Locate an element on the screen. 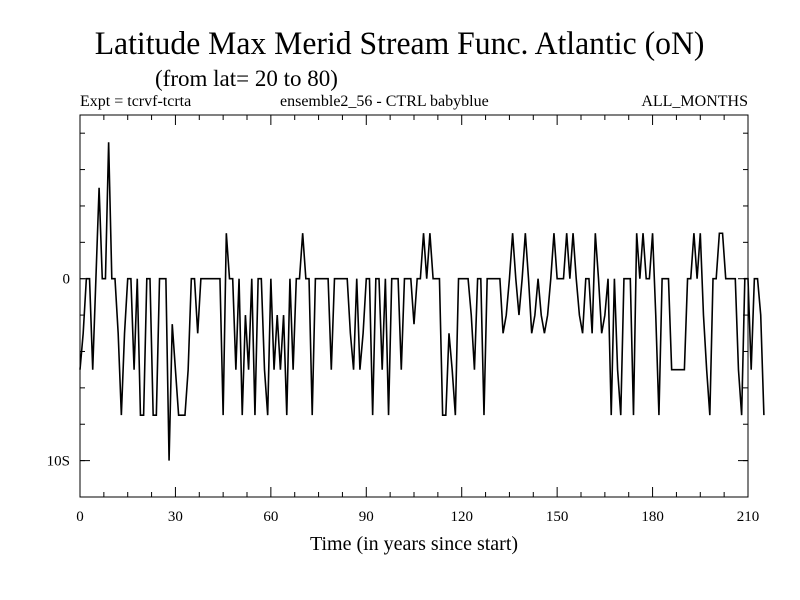 The height and width of the screenshot is (600, 800). ensemble-label: ensemble2_56 - CTRL babyblue is located at coordinates (384, 101).